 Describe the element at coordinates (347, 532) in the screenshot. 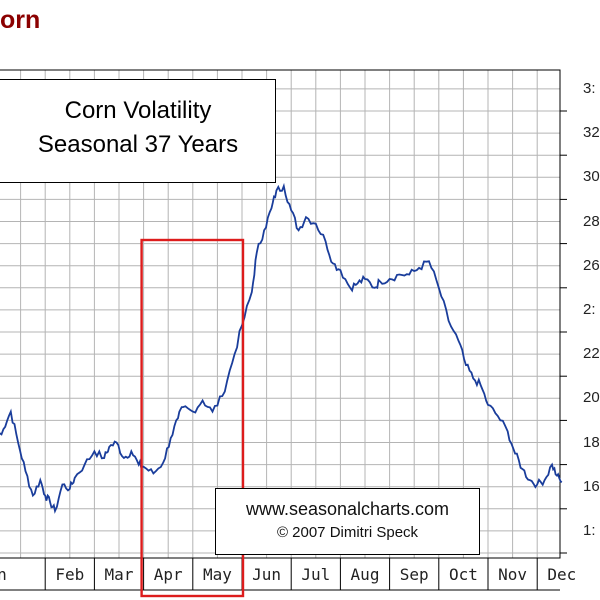

I see `credit-copyright: © 2007 Dimitri Speck` at that location.